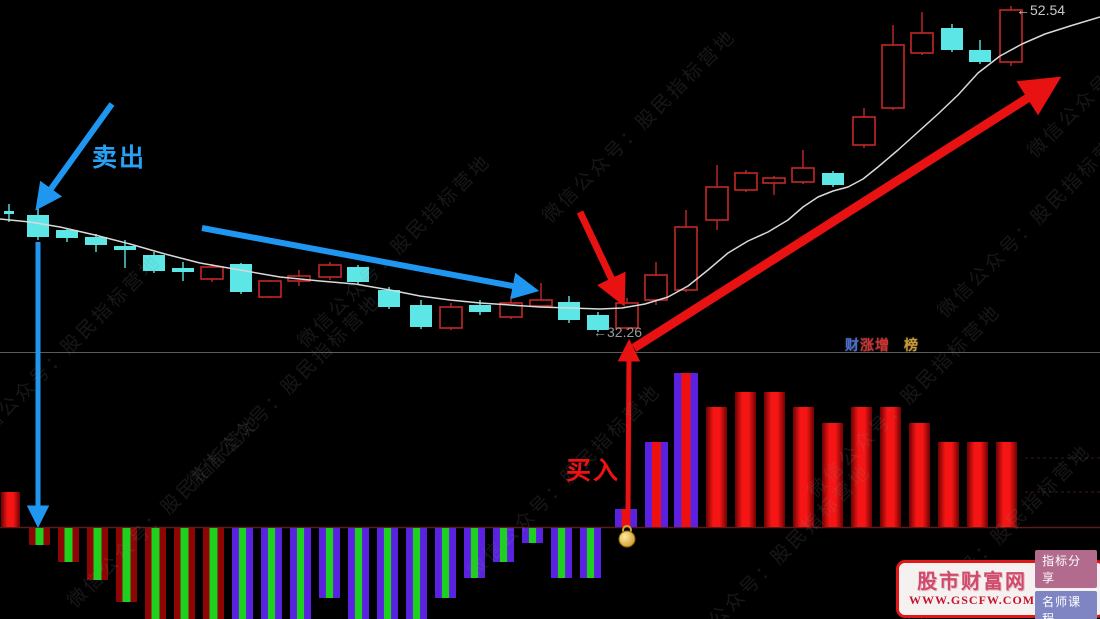 Image resolution: width=1100 pixels, height=619 pixels. Describe the element at coordinates (972, 581) in the screenshot. I see `site-name: 股市财富网` at that location.